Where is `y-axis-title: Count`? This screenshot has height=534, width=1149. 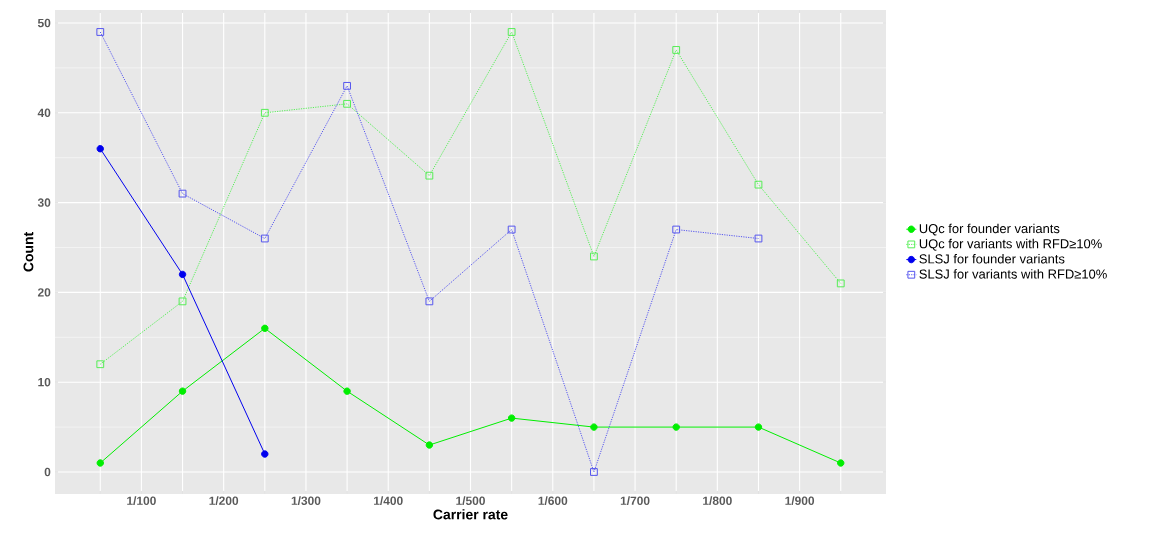 y-axis-title: Count is located at coordinates (28, 252).